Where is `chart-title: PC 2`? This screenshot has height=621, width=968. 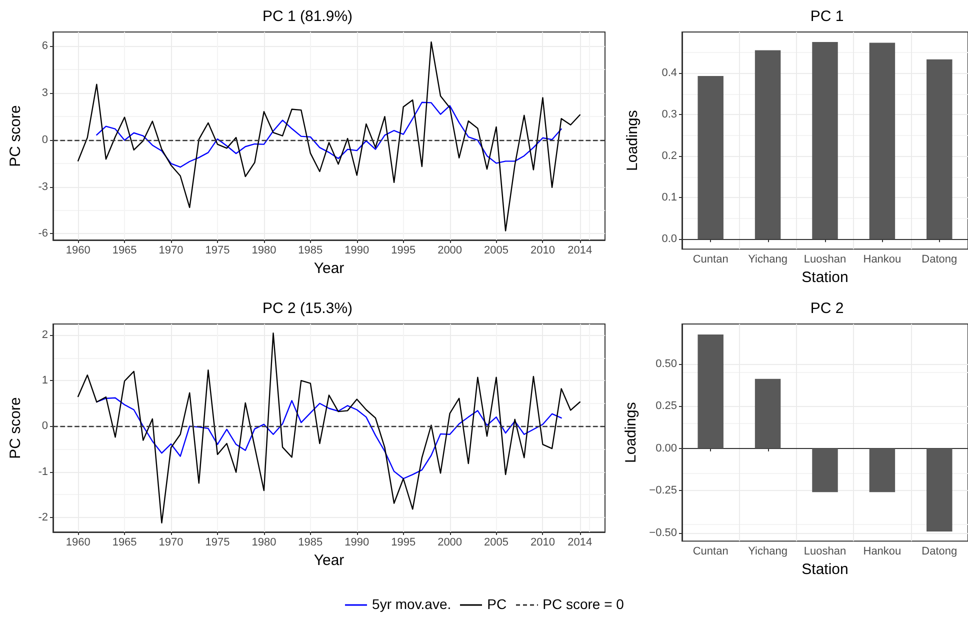 chart-title: PC 2 is located at coordinates (827, 308).